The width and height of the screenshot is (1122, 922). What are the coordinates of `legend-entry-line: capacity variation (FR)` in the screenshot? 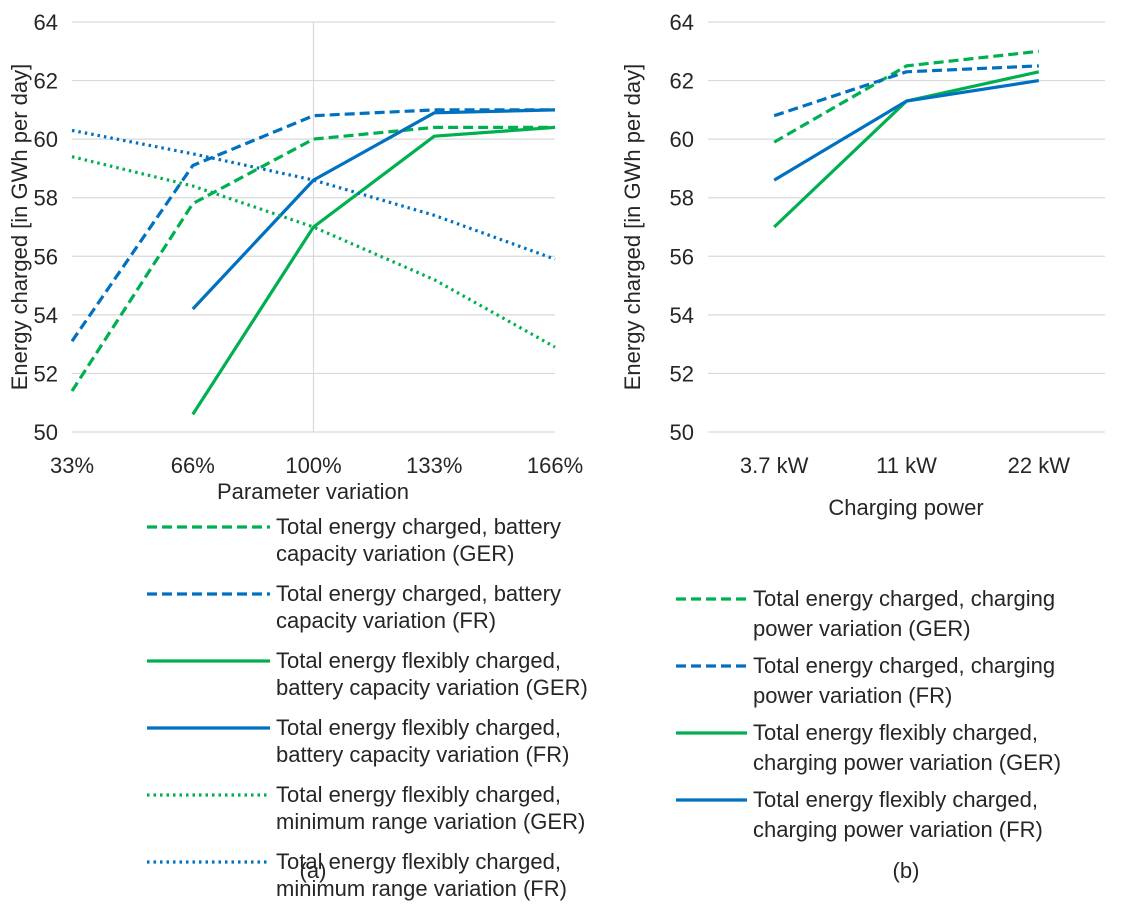 It's located at (386, 620).